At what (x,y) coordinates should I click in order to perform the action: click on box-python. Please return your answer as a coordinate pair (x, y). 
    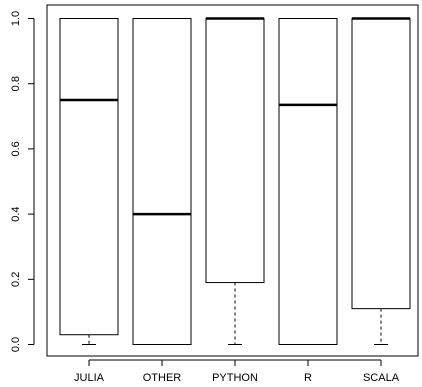
    Looking at the image, I should click on (235, 181).